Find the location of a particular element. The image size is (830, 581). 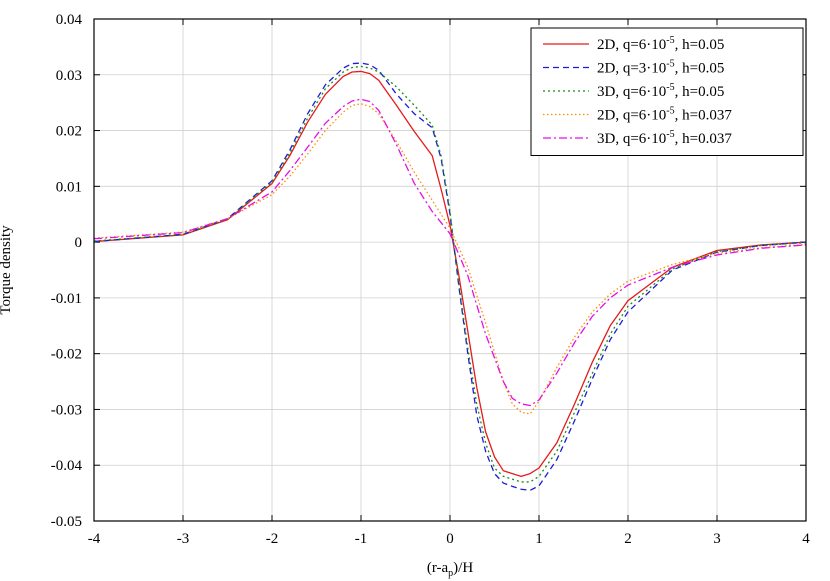

y-tick-label: 0.02 is located at coordinates (69, 132).